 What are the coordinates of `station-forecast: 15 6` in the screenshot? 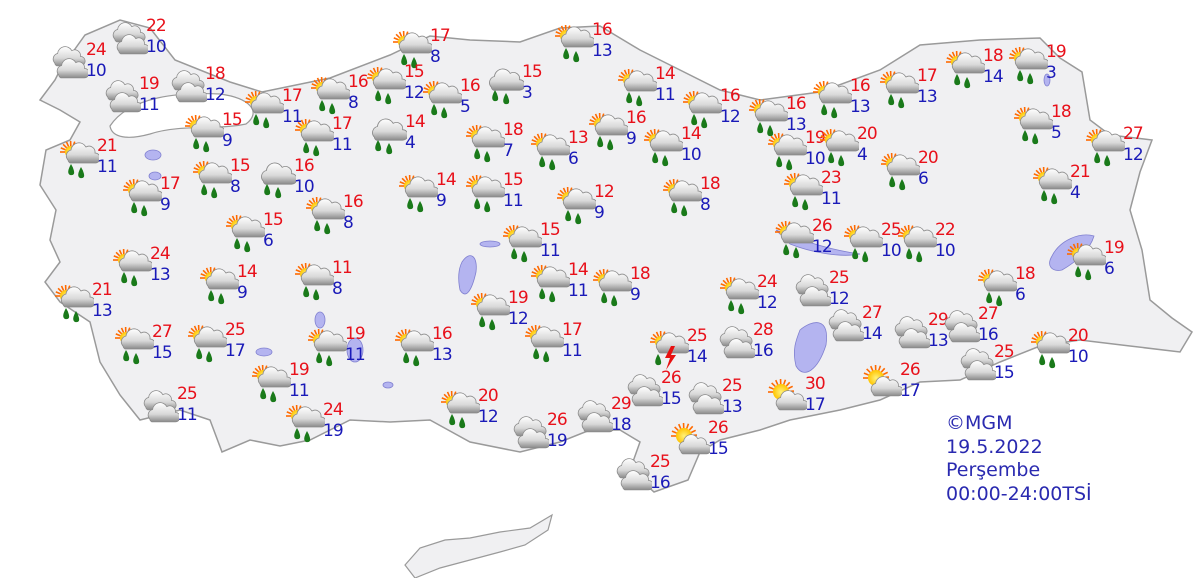 It's located at (265, 235).